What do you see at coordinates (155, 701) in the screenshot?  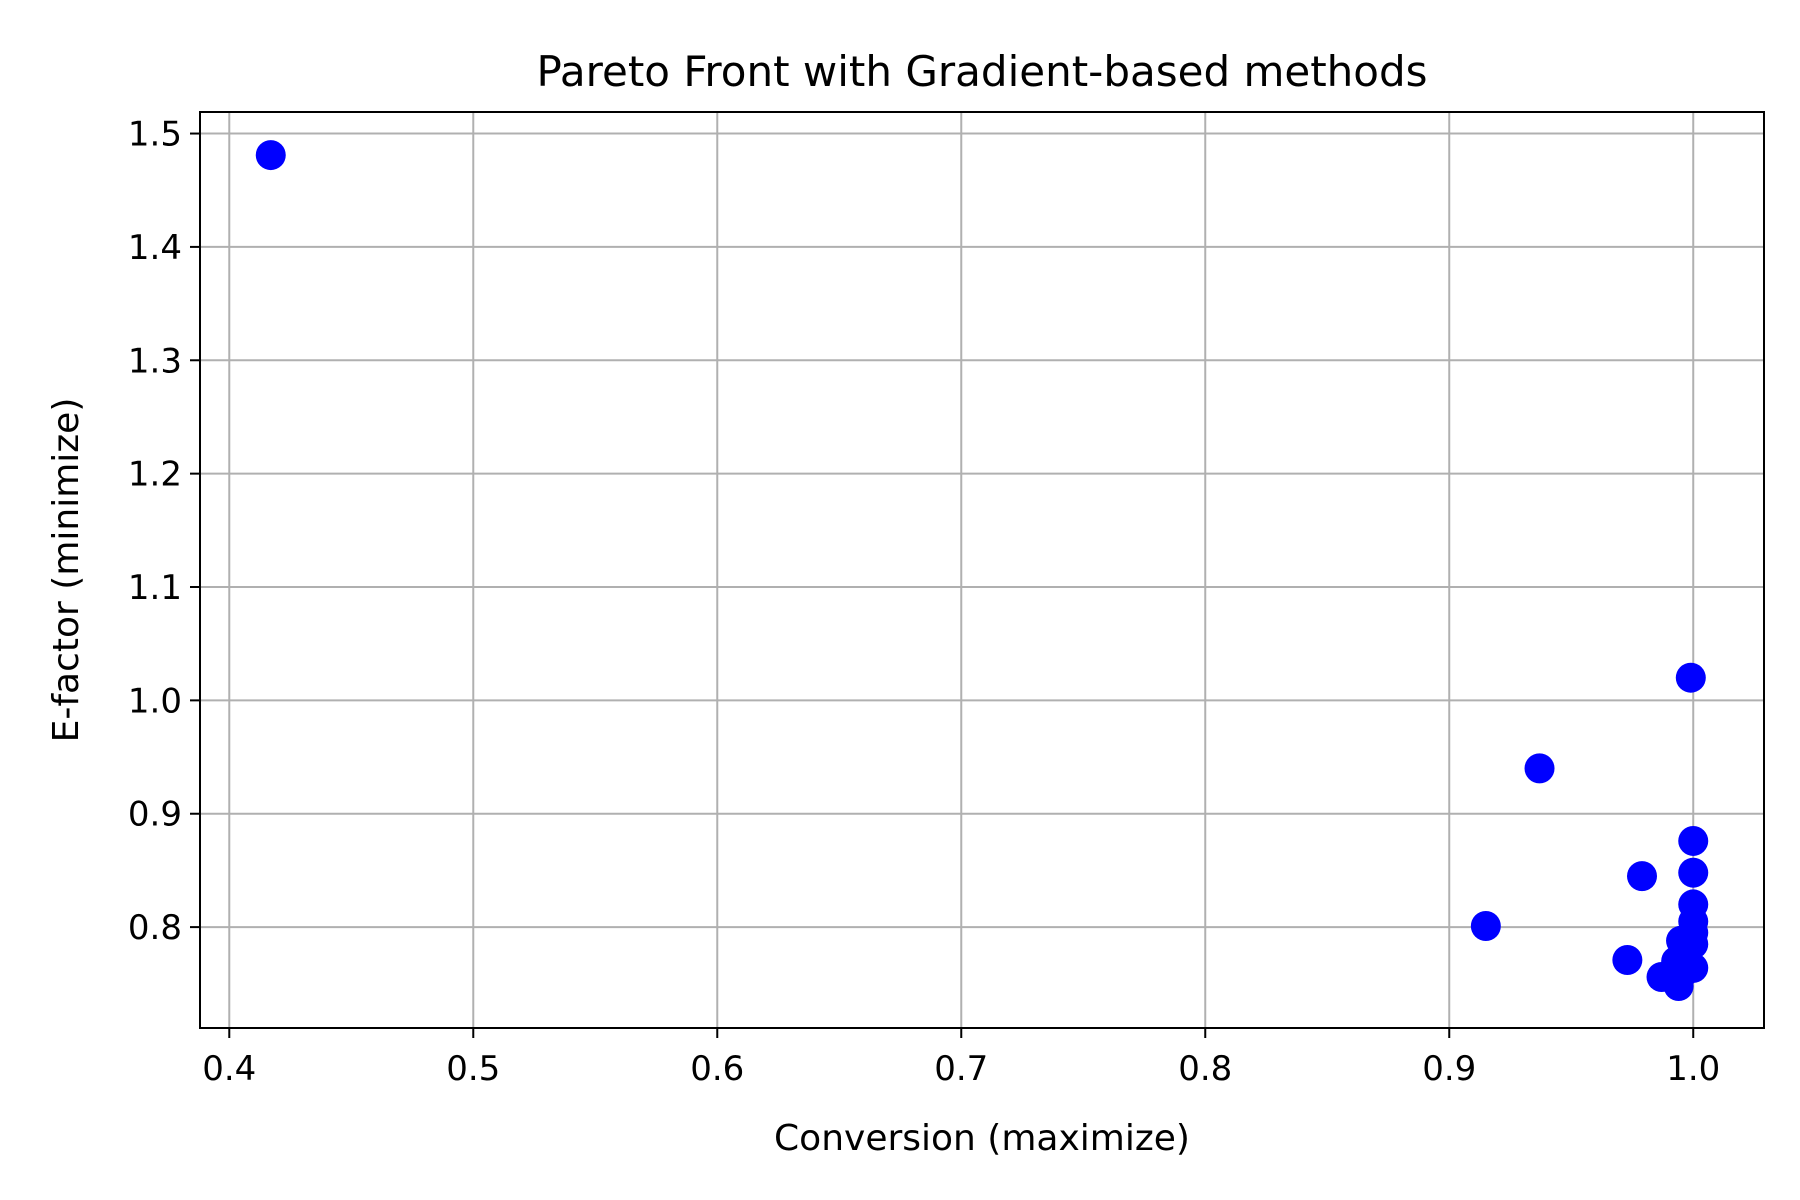 I see `y-tick-label: 1.0` at bounding box center [155, 701].